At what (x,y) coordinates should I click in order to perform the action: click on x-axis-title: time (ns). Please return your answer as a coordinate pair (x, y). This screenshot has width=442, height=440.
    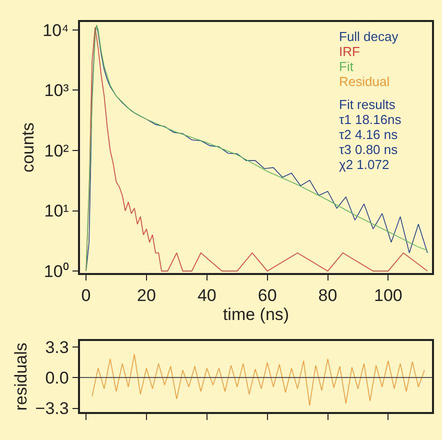
    Looking at the image, I should click on (256, 314).